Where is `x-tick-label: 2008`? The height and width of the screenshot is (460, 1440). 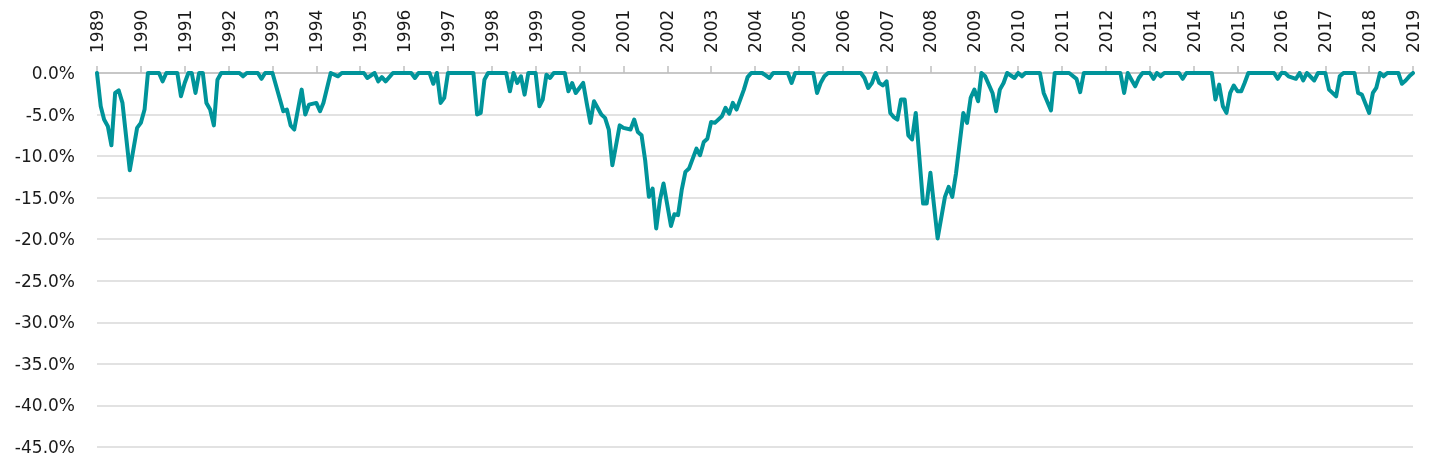
x-tick-label: 2008 is located at coordinates (930, 31).